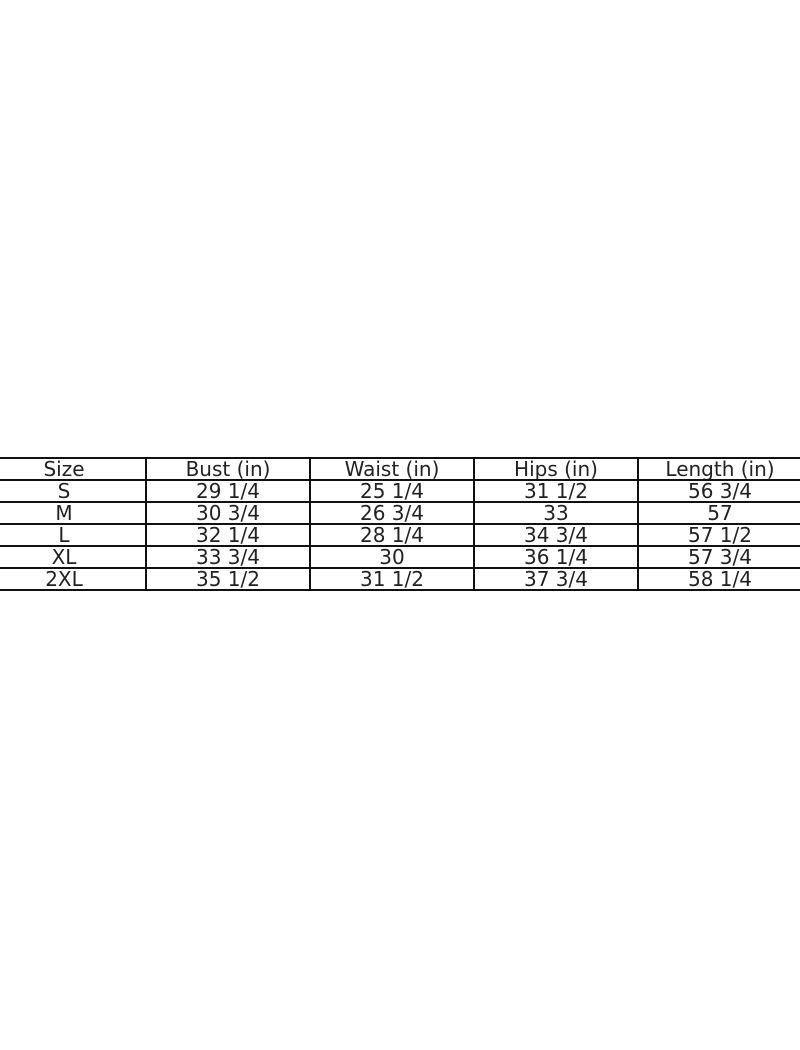 This screenshot has height=1050, width=800. What do you see at coordinates (556, 469) in the screenshot?
I see `header-hips: Hips (in)` at bounding box center [556, 469].